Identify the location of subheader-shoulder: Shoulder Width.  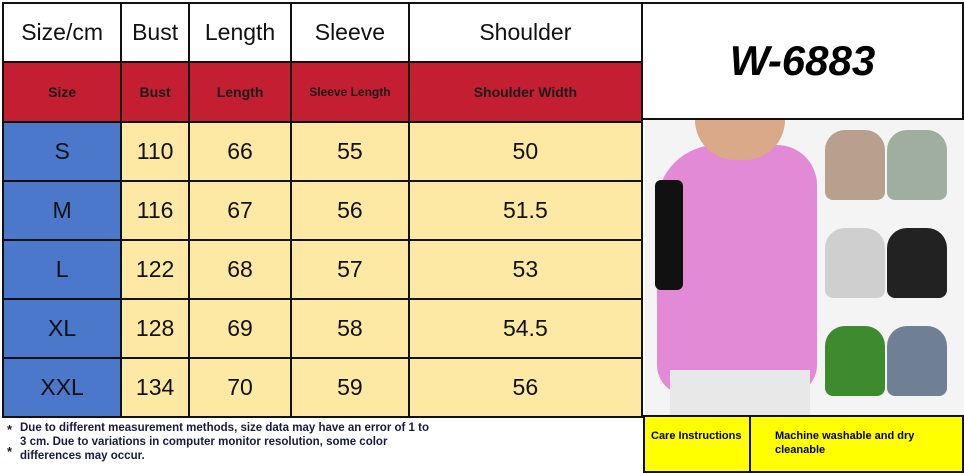
(525, 92).